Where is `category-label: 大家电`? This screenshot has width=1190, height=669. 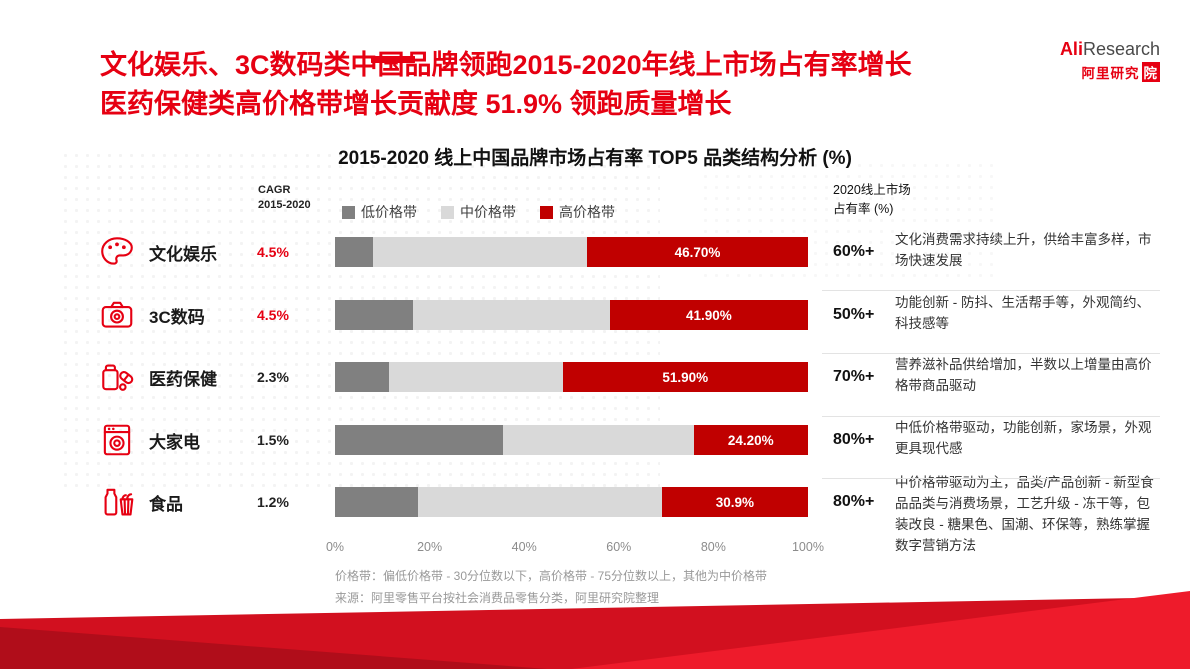
category-label: 大家电 is located at coordinates (174, 442).